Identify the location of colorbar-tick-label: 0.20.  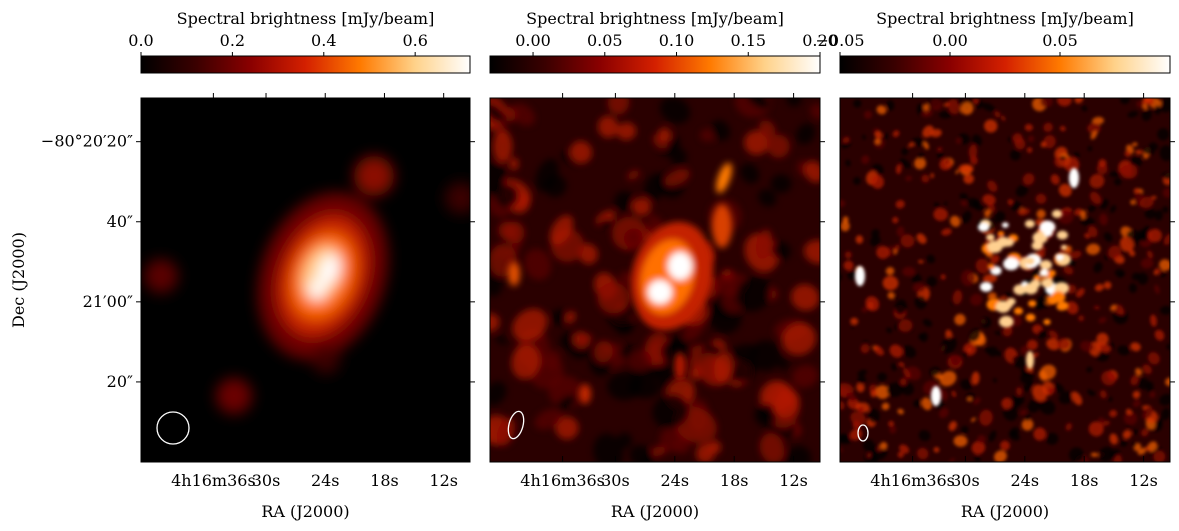
(820, 40).